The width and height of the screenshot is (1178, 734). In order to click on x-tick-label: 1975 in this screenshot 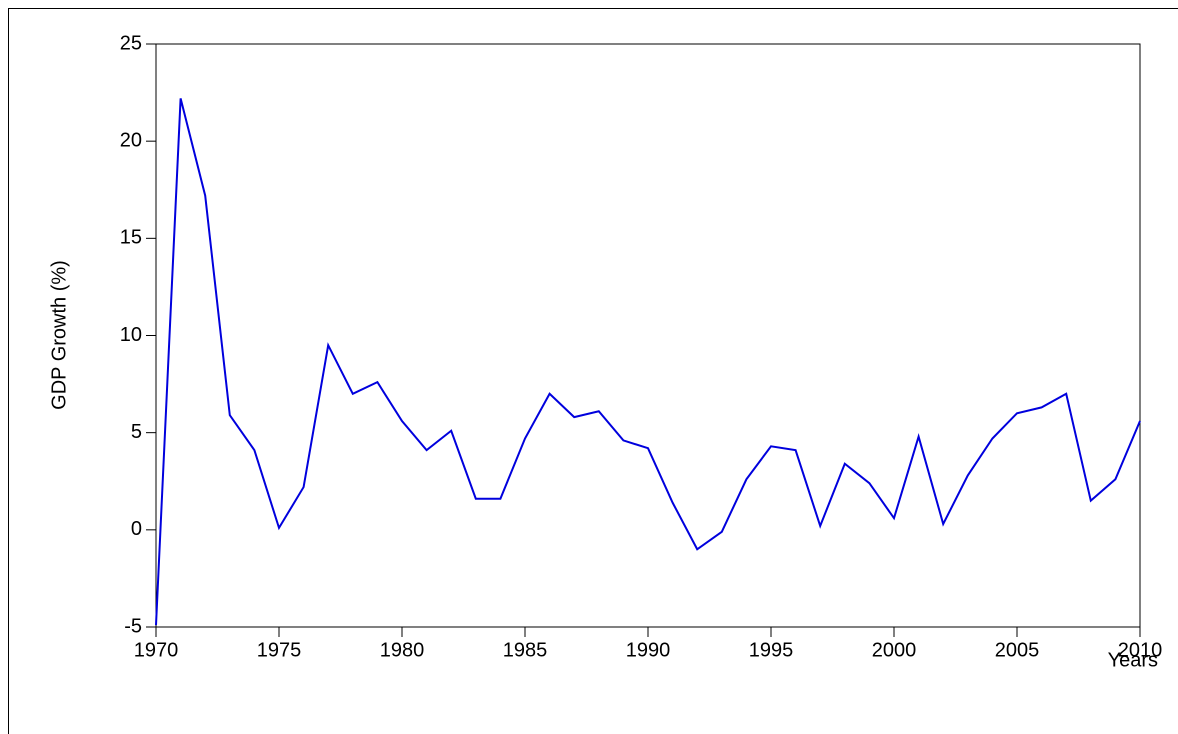, I will do `click(279, 650)`.